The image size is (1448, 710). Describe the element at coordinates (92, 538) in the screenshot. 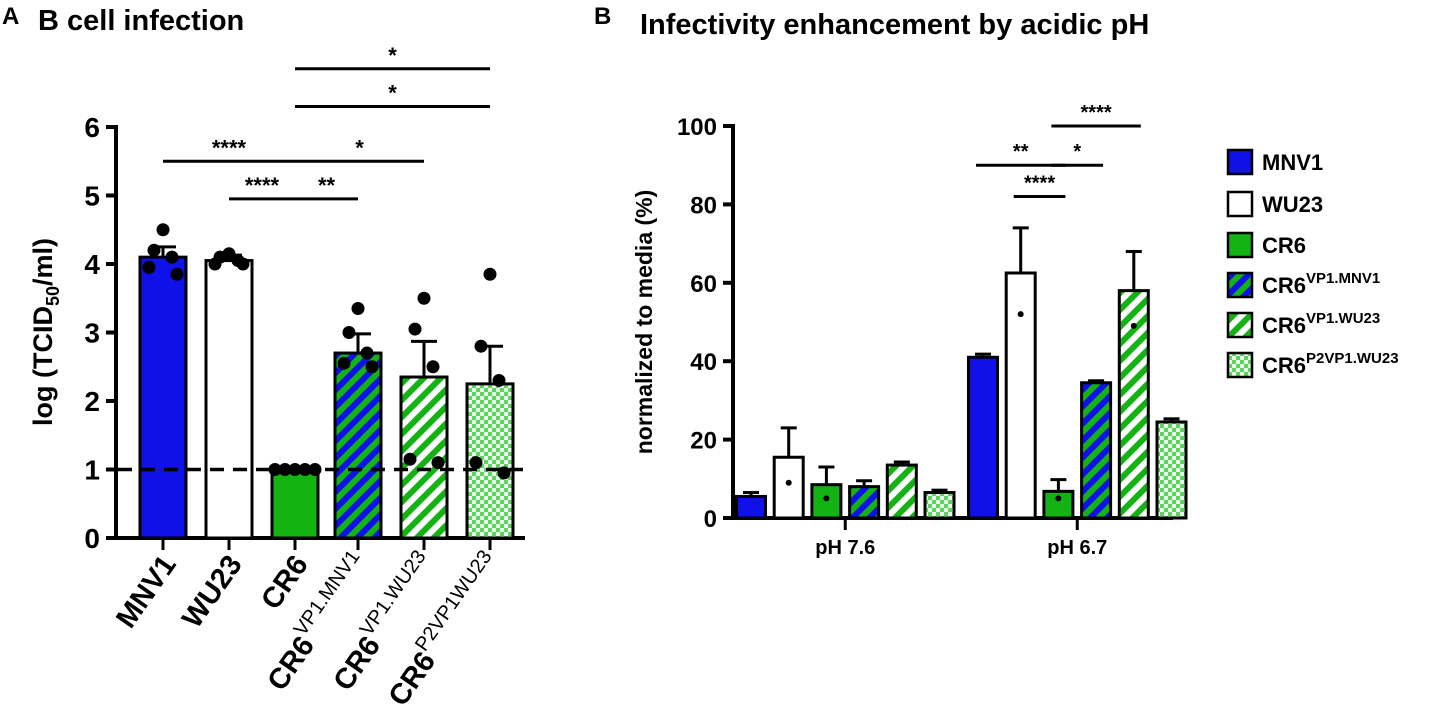

I see `panel-a-ytick-label: 0` at that location.